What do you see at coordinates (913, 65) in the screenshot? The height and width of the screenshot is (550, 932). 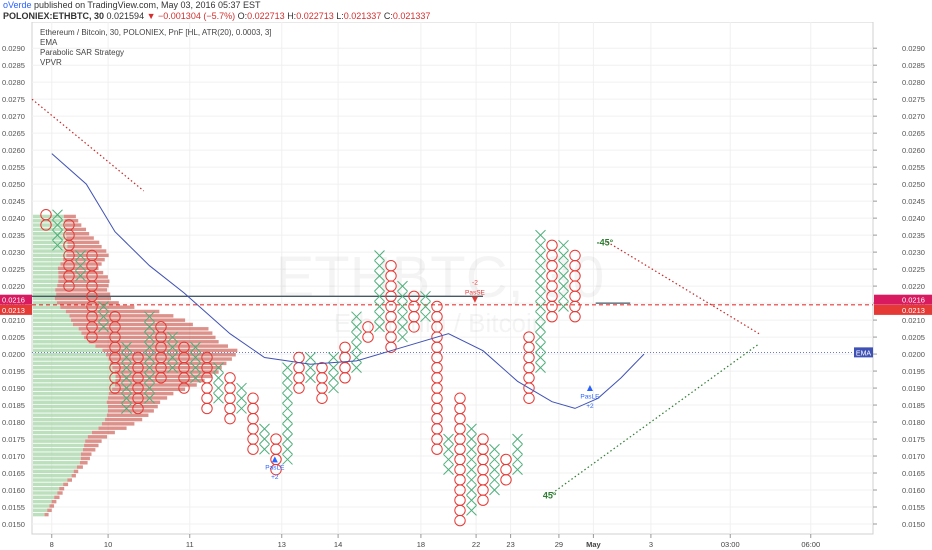 I see `y-tick-label-right: 0.0285` at bounding box center [913, 65].